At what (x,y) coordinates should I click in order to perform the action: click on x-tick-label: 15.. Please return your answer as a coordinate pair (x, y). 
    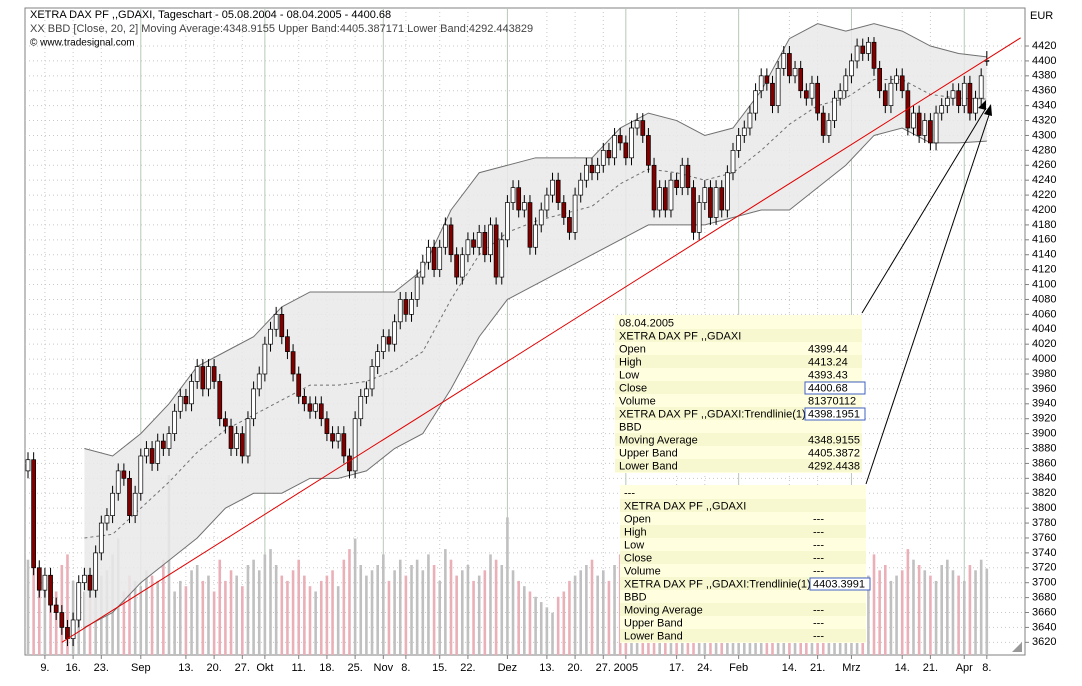
    Looking at the image, I should click on (439, 668).